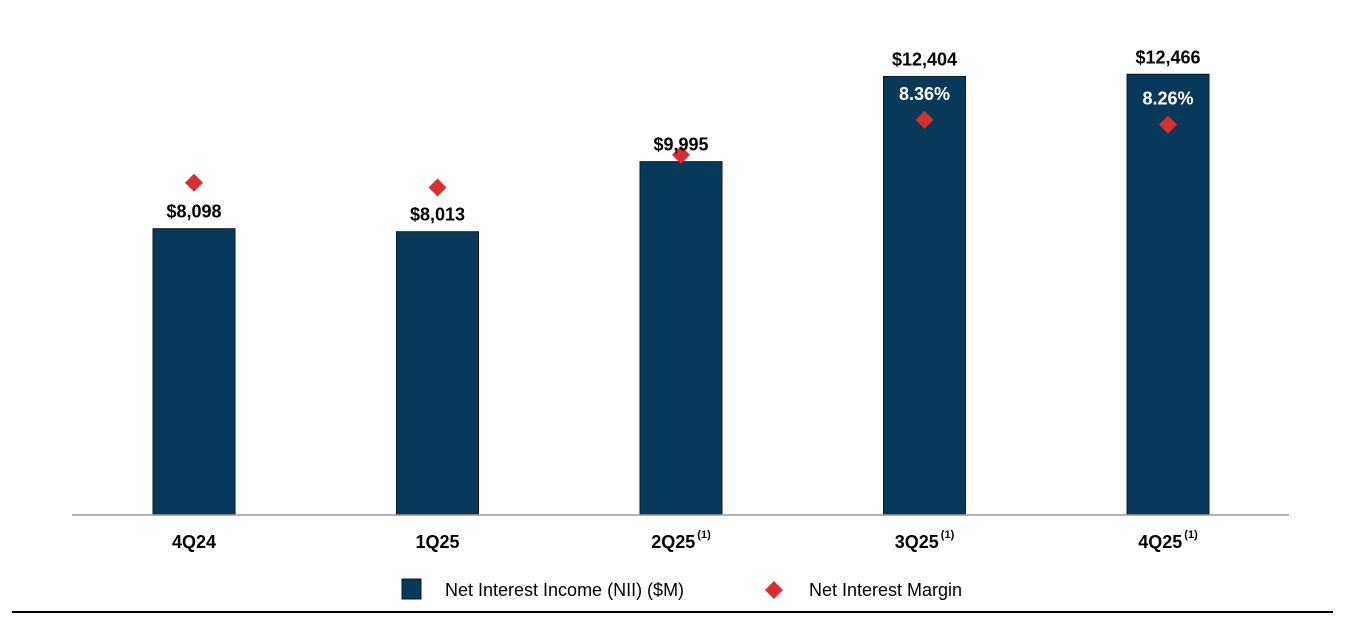  What do you see at coordinates (1160, 542) in the screenshot?
I see `category-name: 4Q25` at bounding box center [1160, 542].